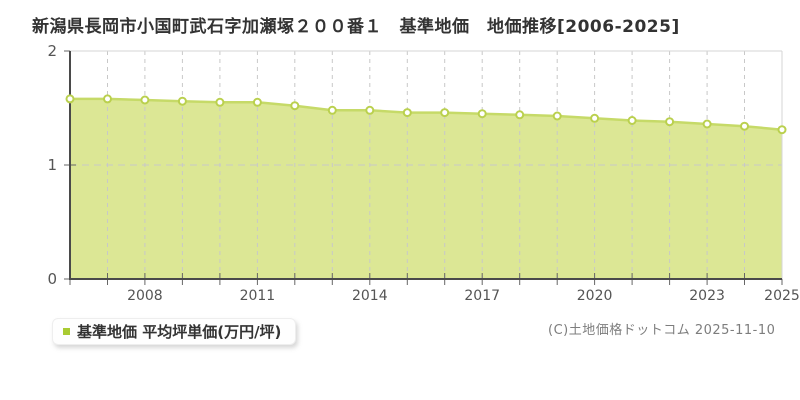 The image size is (800, 400). I want to click on svg-text: 2, so click(52, 51).